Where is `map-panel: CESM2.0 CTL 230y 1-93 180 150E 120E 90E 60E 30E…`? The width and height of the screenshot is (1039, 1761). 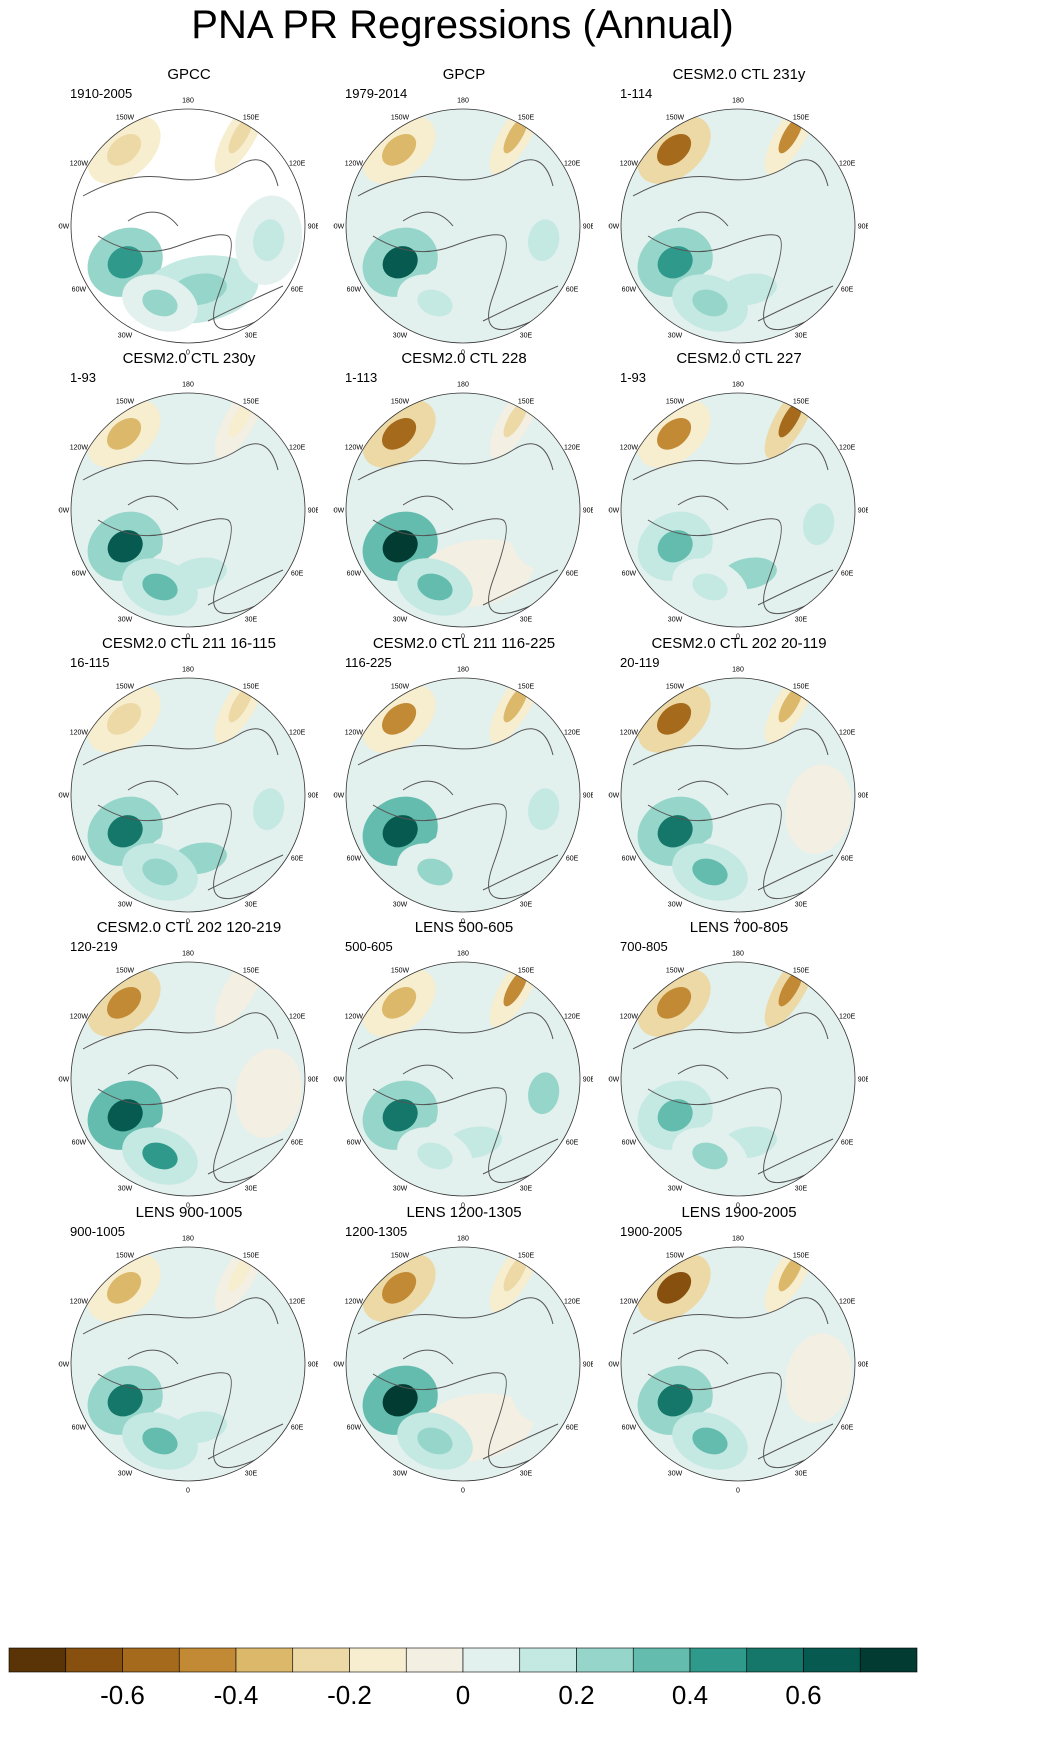
map-panel: CESM2.0 CTL 230y 1-93 180 150E 120E 90E 60E 30E… is located at coordinates (215, 504).